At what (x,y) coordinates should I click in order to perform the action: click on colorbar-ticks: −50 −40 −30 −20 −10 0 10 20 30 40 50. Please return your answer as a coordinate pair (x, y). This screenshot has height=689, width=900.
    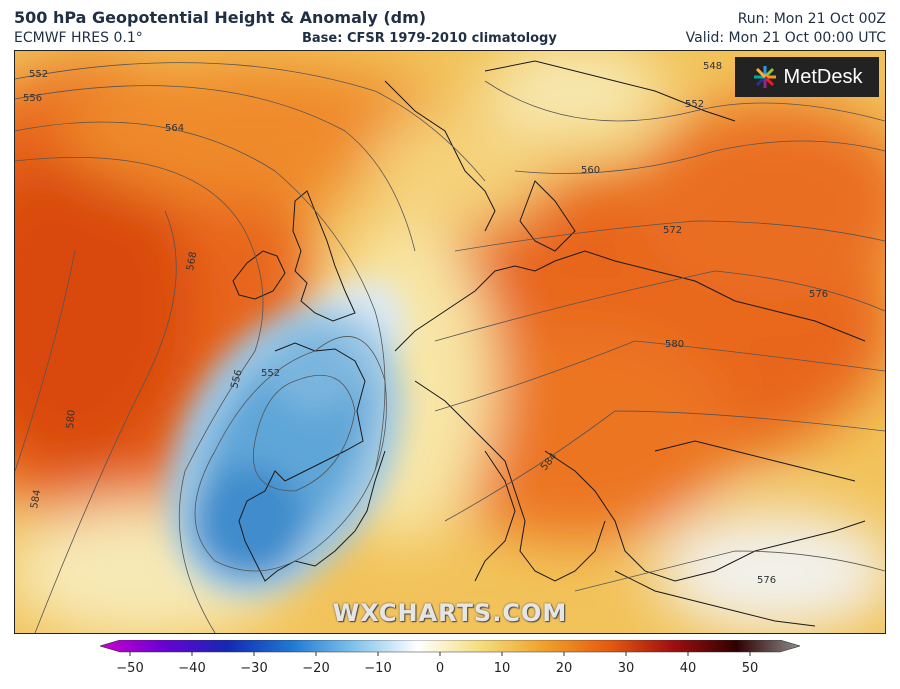
    Looking at the image, I should click on (437, 664).